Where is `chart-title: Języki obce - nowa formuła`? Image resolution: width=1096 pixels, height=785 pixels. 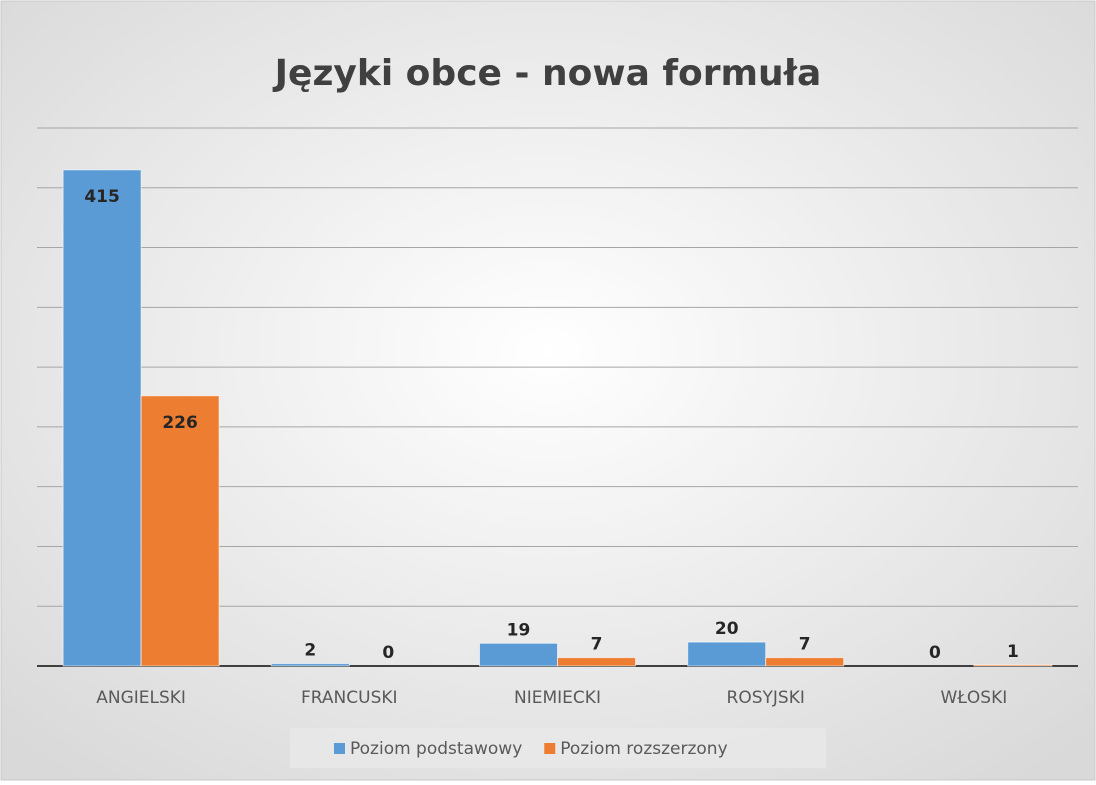 chart-title: Języki obce - nowa formuła is located at coordinates (547, 73).